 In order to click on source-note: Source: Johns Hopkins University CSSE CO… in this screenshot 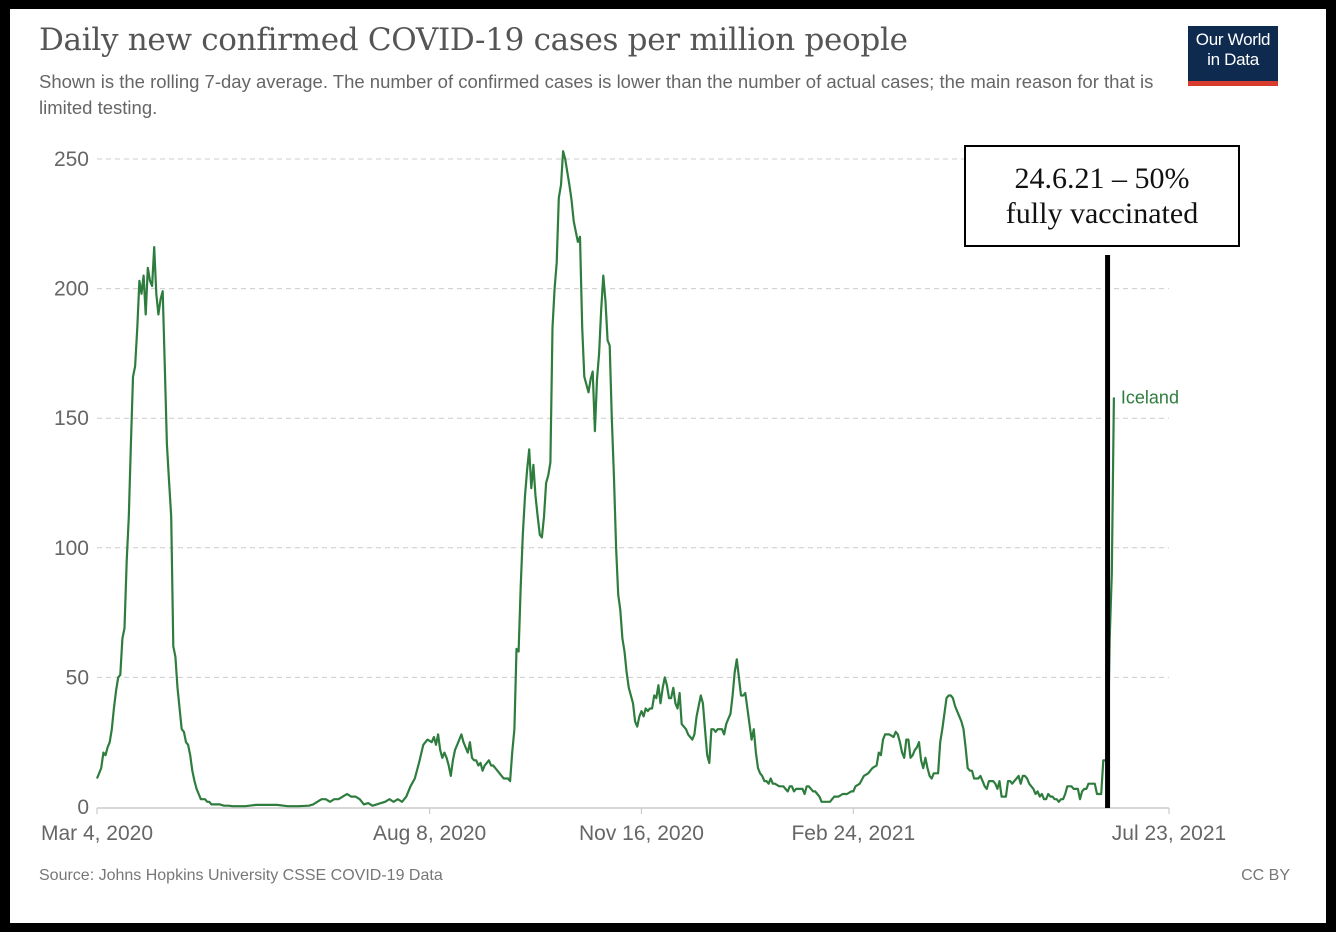, I will do `click(241, 875)`.